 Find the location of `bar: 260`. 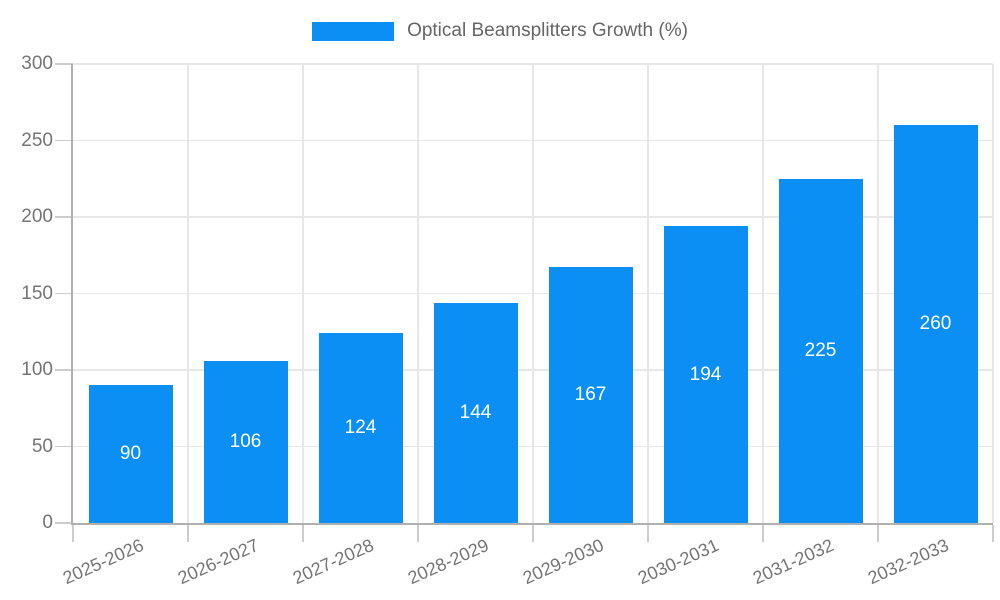

bar: 260 is located at coordinates (935, 324).